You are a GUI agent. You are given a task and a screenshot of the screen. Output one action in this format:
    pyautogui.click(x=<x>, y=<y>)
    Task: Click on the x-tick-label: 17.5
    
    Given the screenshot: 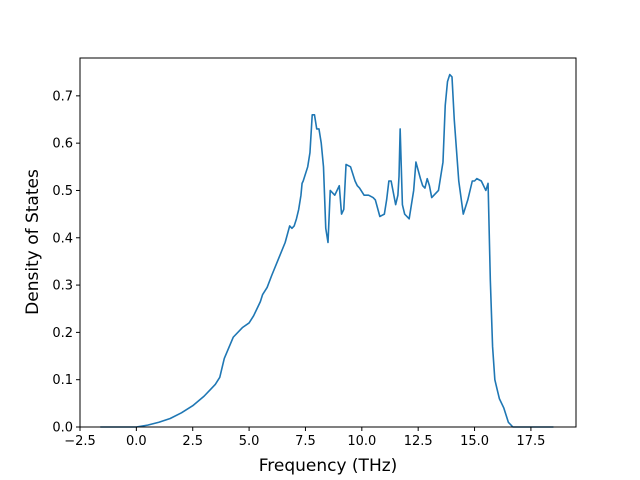 What is the action you would take?
    pyautogui.click(x=530, y=441)
    